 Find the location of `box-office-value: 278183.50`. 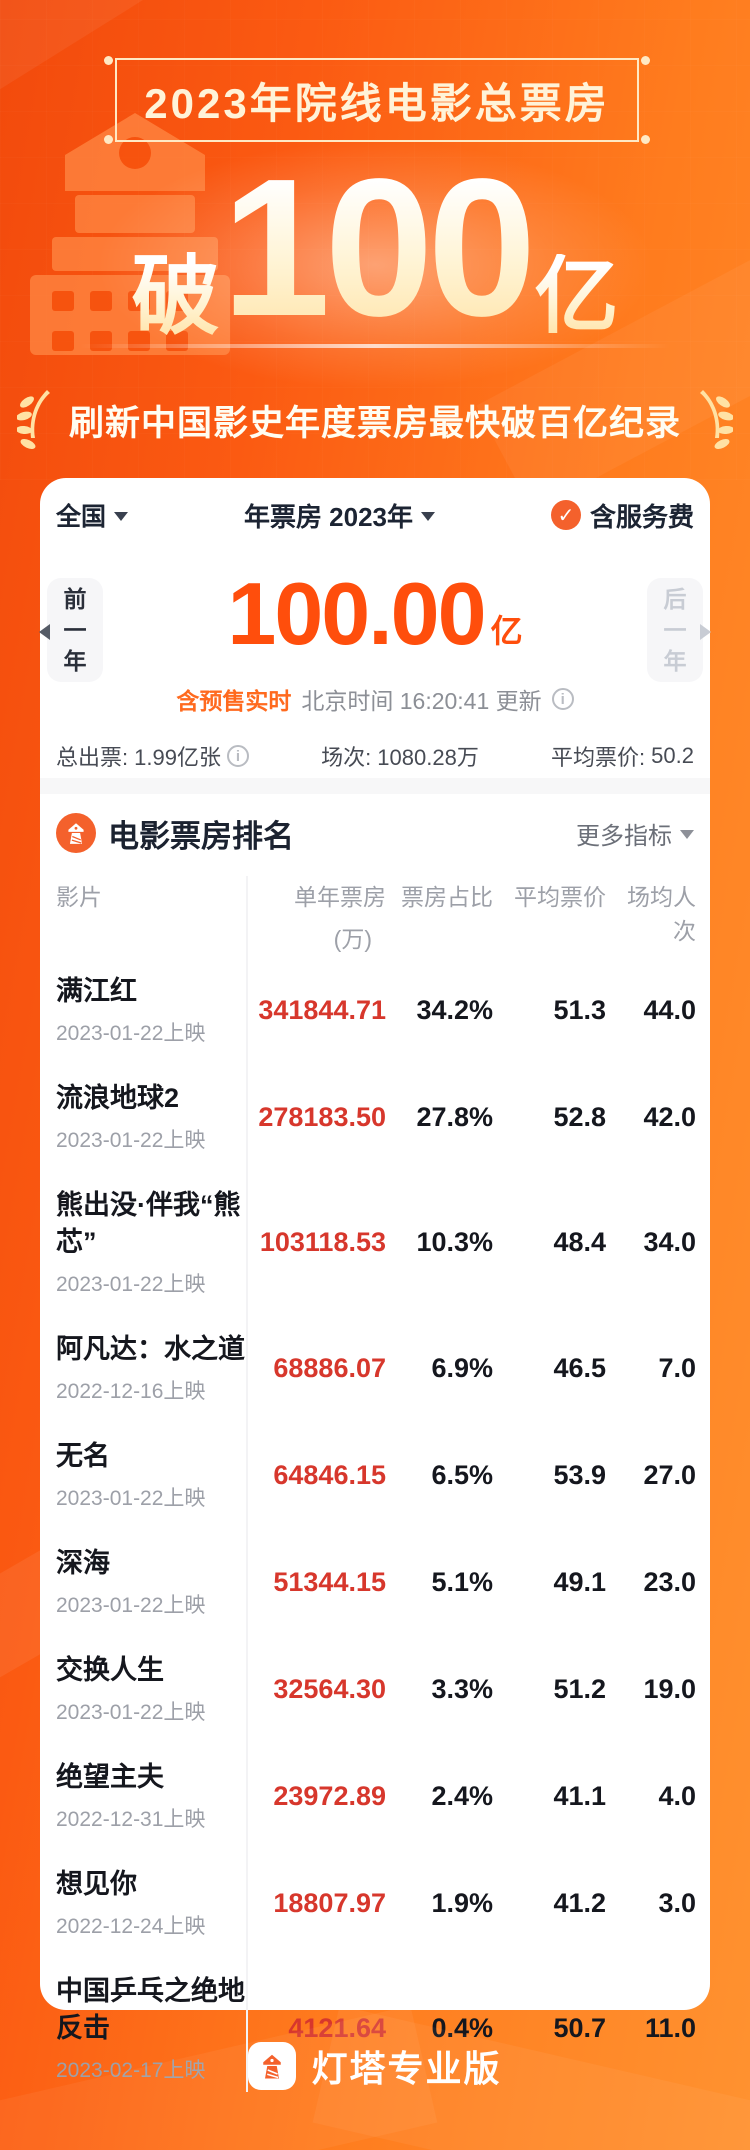

box-office-value: 278183.50 is located at coordinates (322, 1116).